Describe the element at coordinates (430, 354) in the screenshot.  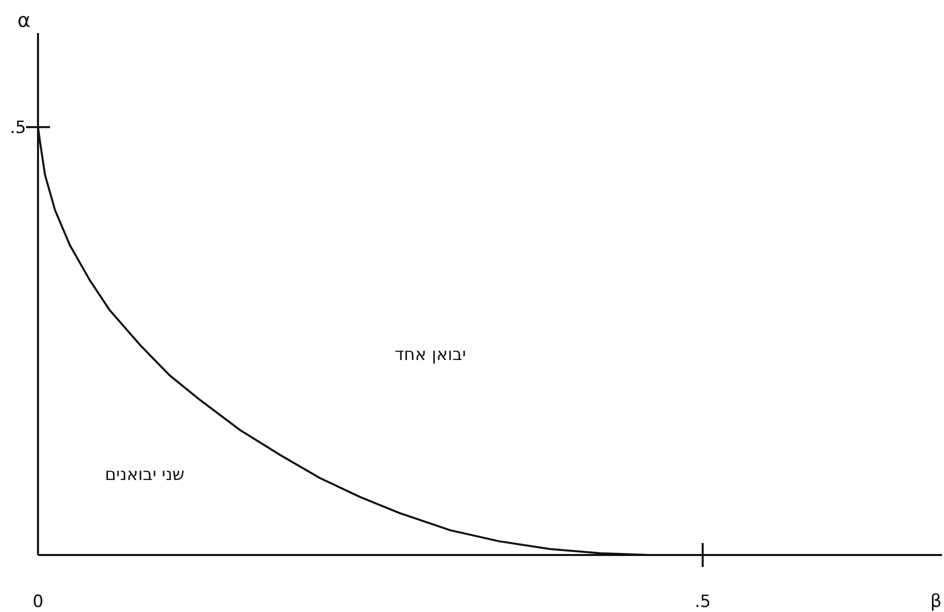
I see `annotation: יבואן אחד` at that location.